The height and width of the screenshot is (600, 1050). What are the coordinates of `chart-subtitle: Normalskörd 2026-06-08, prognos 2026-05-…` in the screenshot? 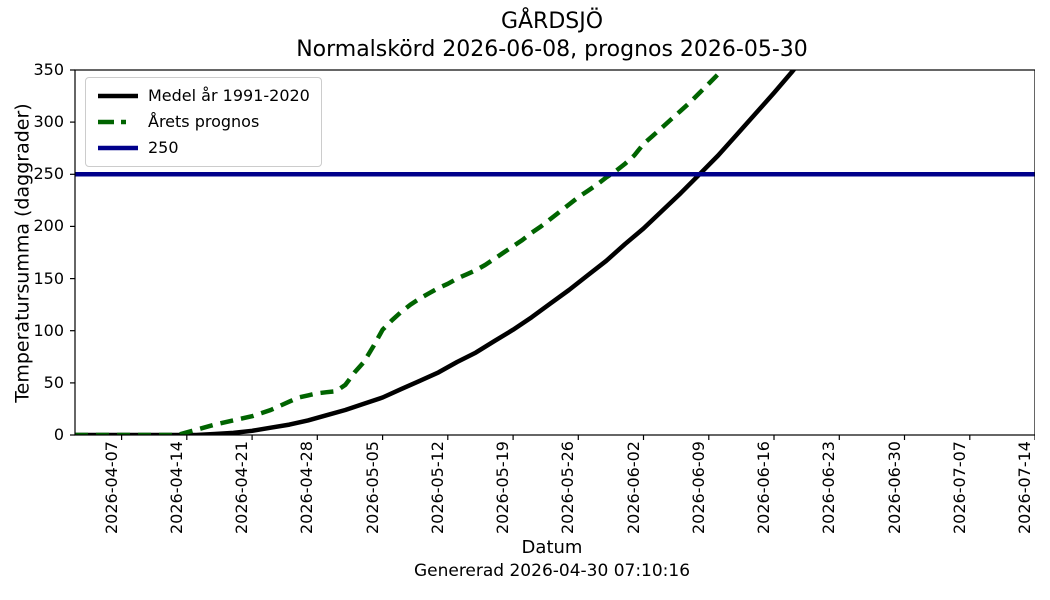 It's located at (552, 49).